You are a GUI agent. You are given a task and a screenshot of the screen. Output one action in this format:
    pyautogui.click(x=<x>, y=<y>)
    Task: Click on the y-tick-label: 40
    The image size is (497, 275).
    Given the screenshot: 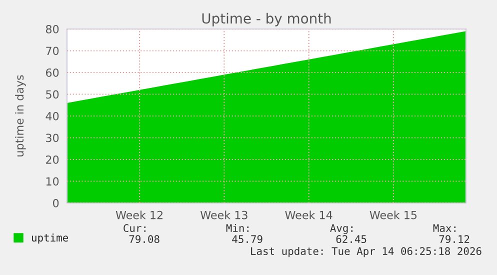 What is the action you would take?
    pyautogui.click(x=52, y=116)
    